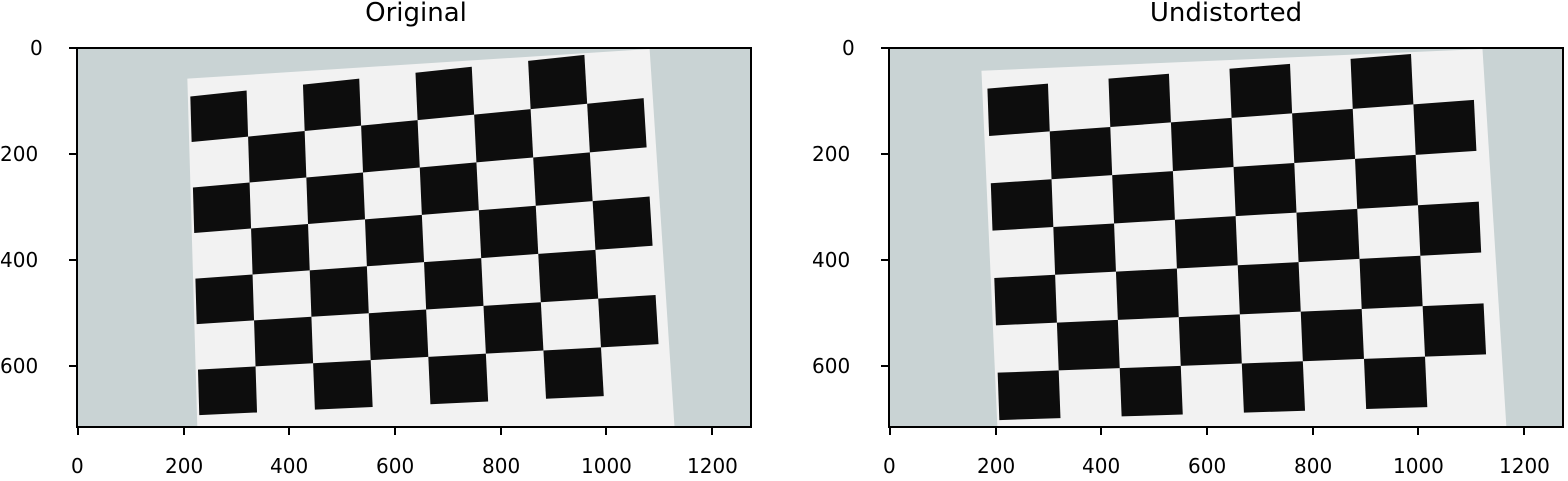  Describe the element at coordinates (416, 14) in the screenshot. I see `panel-title: Original` at that location.